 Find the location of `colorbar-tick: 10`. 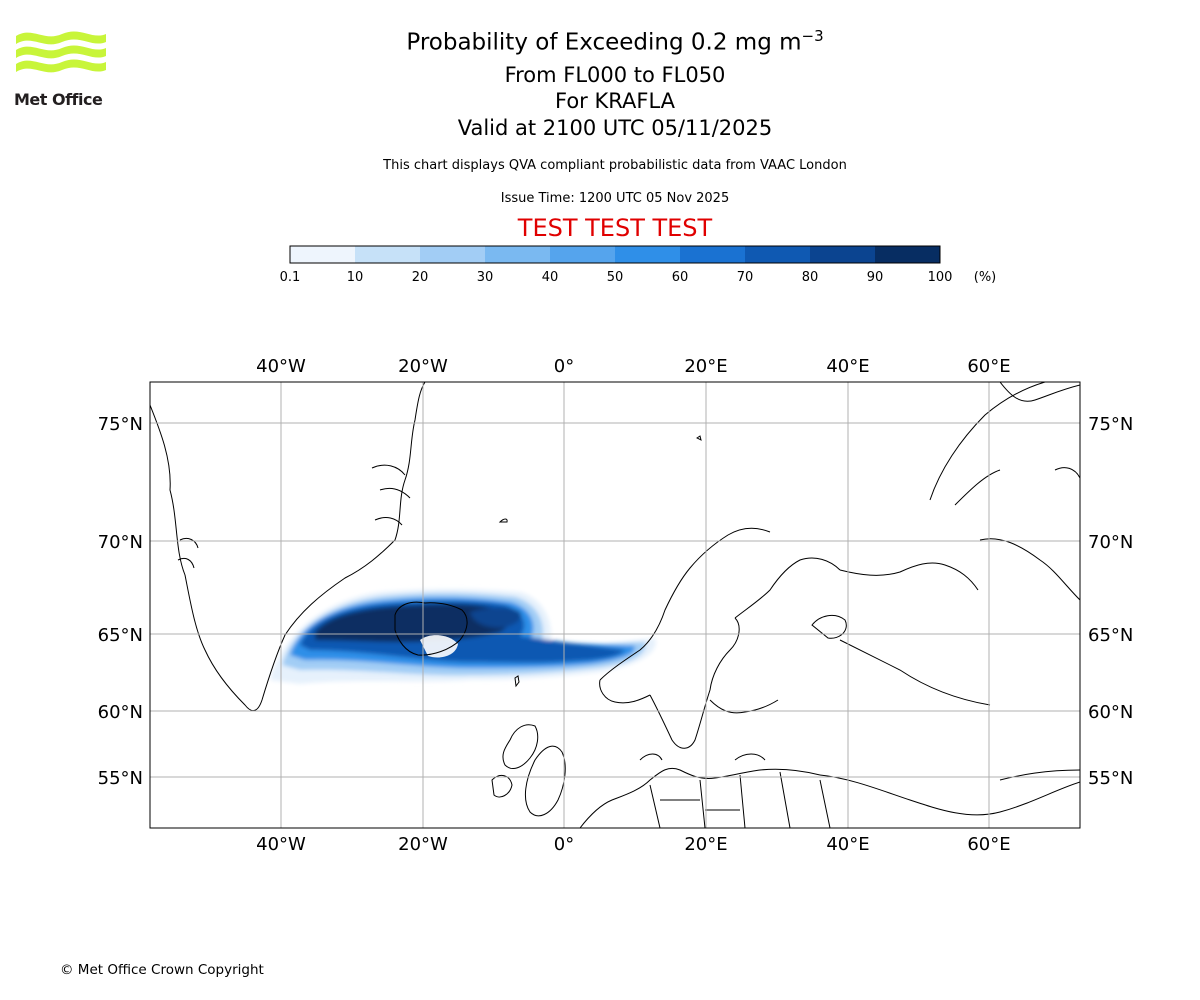

colorbar-tick: 10 is located at coordinates (355, 277).